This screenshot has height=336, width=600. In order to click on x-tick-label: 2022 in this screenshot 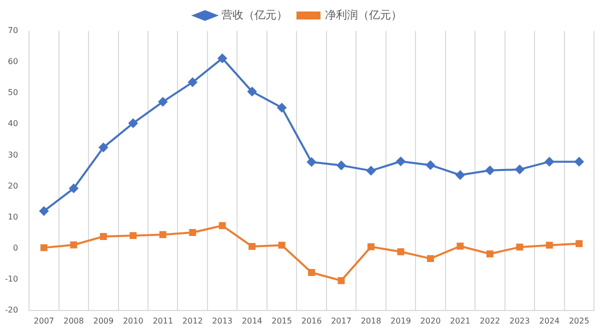, I will do `click(490, 321)`.